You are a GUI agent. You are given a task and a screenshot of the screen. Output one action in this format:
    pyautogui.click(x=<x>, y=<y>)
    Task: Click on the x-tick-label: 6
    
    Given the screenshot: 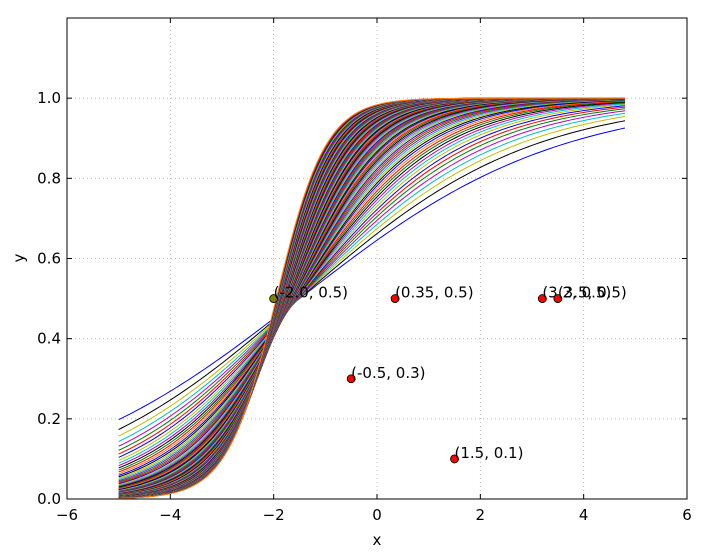 What is the action you would take?
    pyautogui.click(x=687, y=515)
    